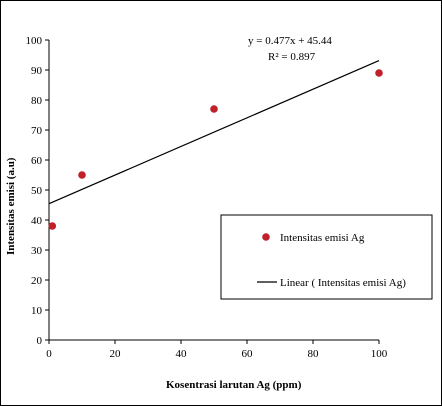 This screenshot has height=406, width=442. Describe the element at coordinates (37, 161) in the screenshot. I see `y-tick-label: 60` at that location.